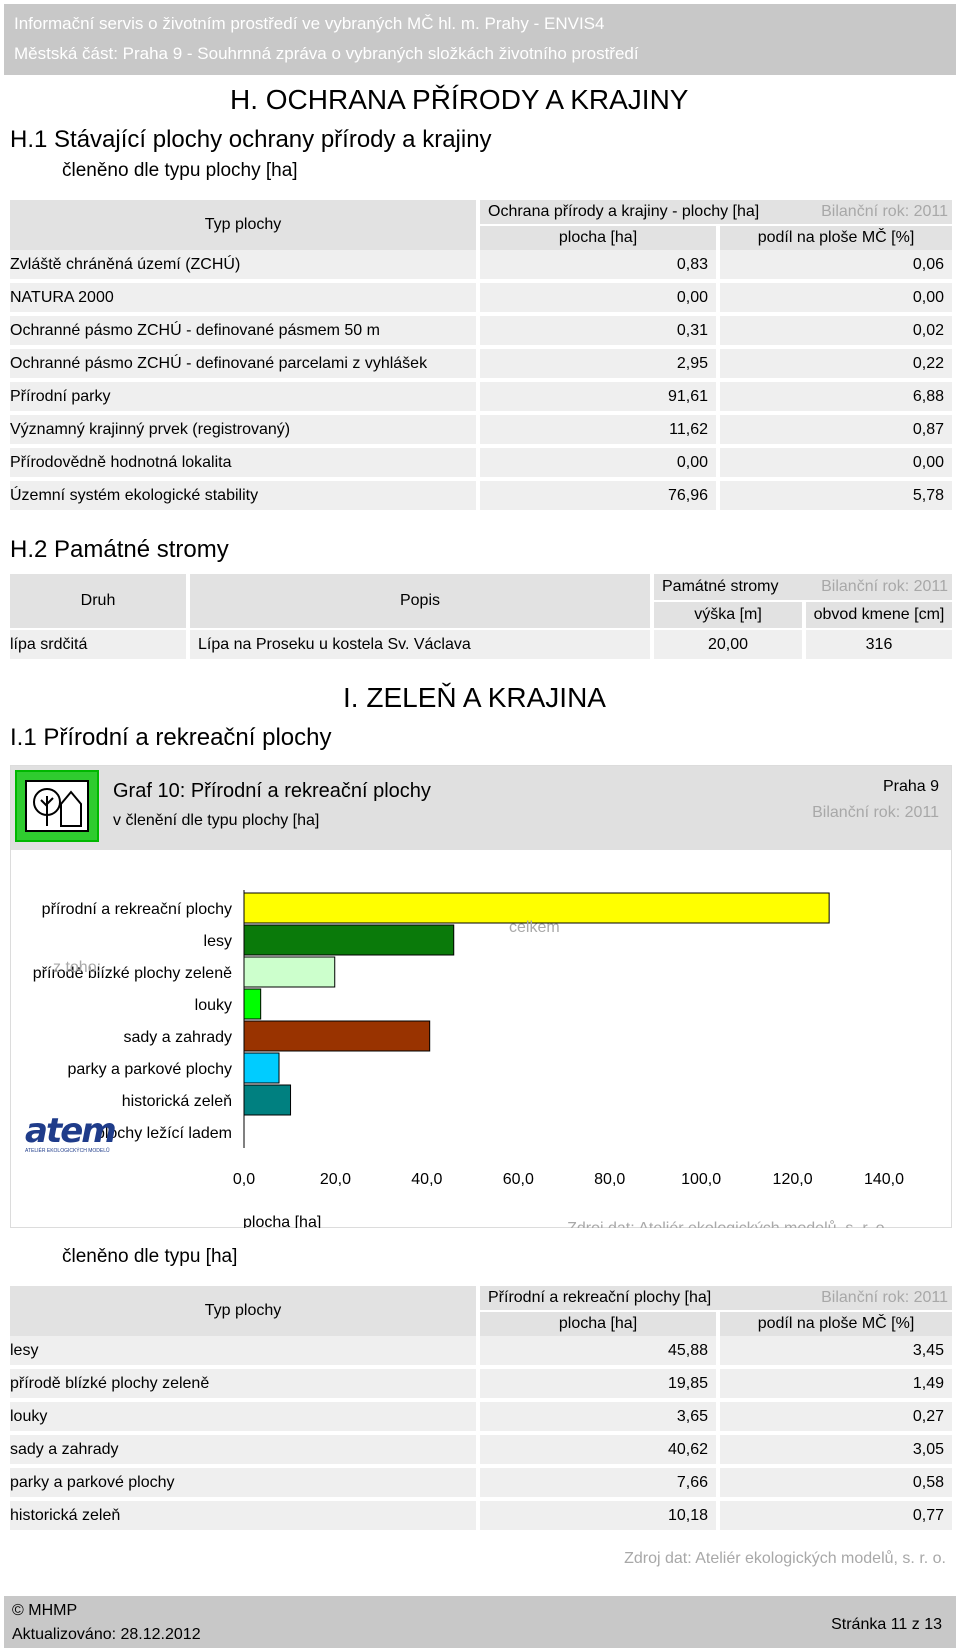  I want to click on row-area: 2,95, so click(598, 363).